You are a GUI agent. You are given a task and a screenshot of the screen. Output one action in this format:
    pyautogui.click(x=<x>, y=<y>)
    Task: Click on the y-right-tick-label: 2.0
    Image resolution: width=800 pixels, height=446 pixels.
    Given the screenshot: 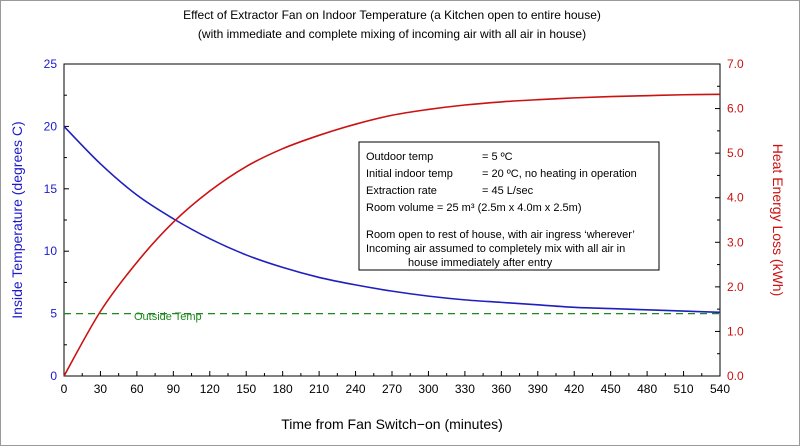 What is the action you would take?
    pyautogui.click(x=735, y=287)
    